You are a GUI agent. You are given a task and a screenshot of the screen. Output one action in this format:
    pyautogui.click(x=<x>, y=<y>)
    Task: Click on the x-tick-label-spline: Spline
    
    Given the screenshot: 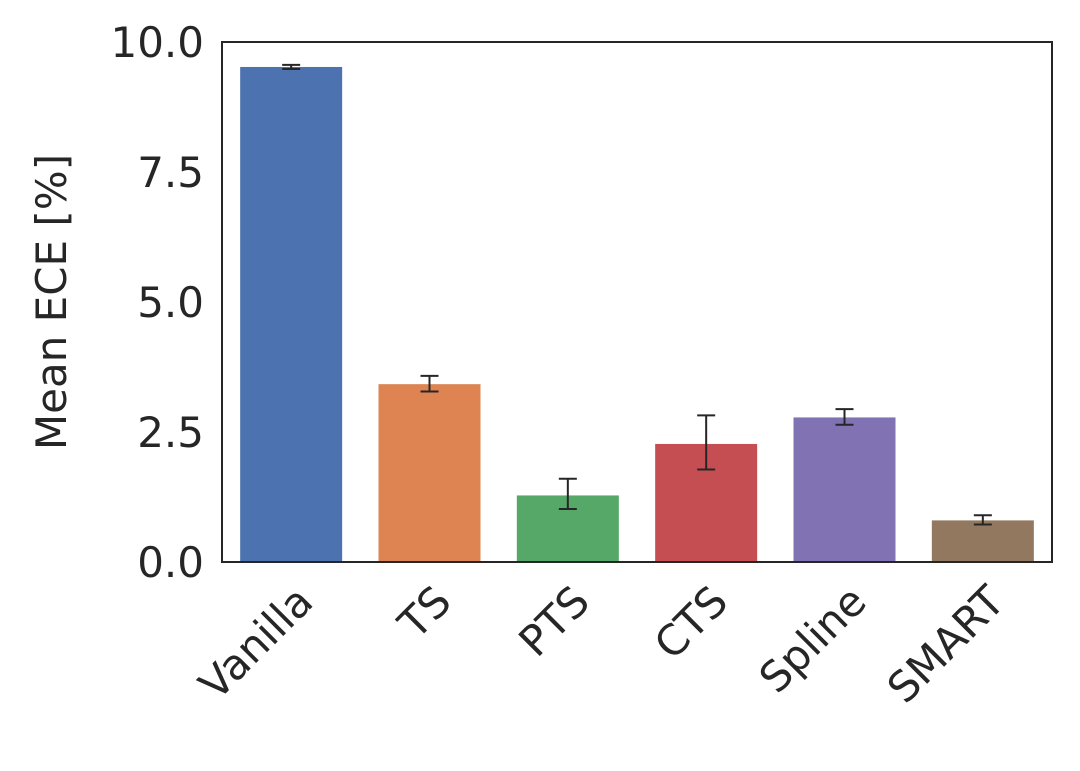 What is the action you would take?
    pyautogui.click(x=813, y=639)
    